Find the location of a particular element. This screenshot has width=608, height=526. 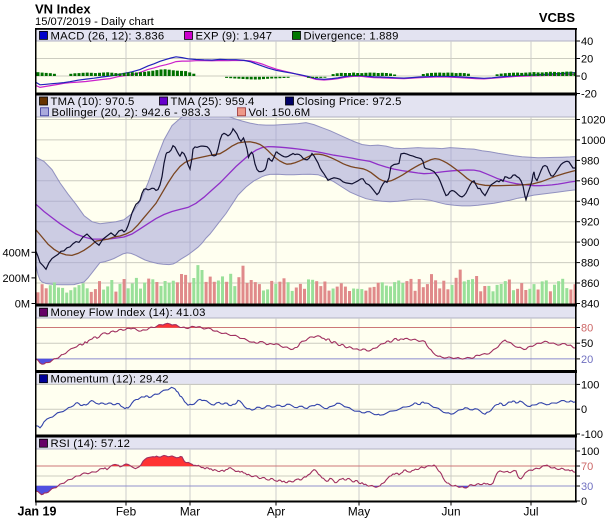

svg-text: 400M is located at coordinates (16, 253).